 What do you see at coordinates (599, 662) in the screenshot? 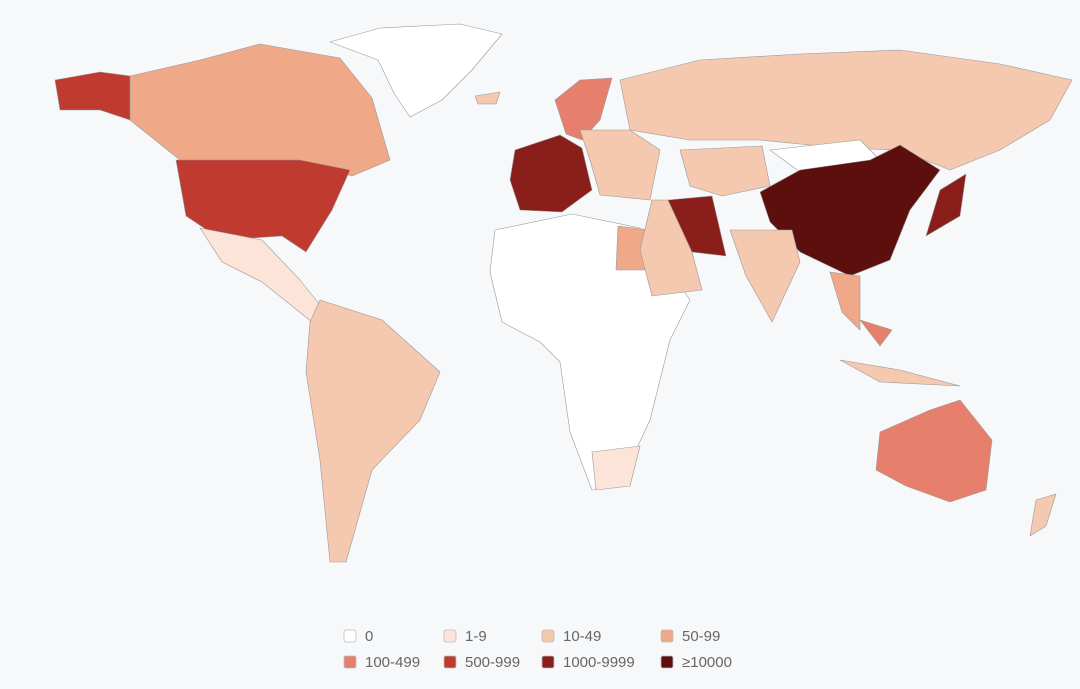
I see `legend-label: 1000-9999` at bounding box center [599, 662].